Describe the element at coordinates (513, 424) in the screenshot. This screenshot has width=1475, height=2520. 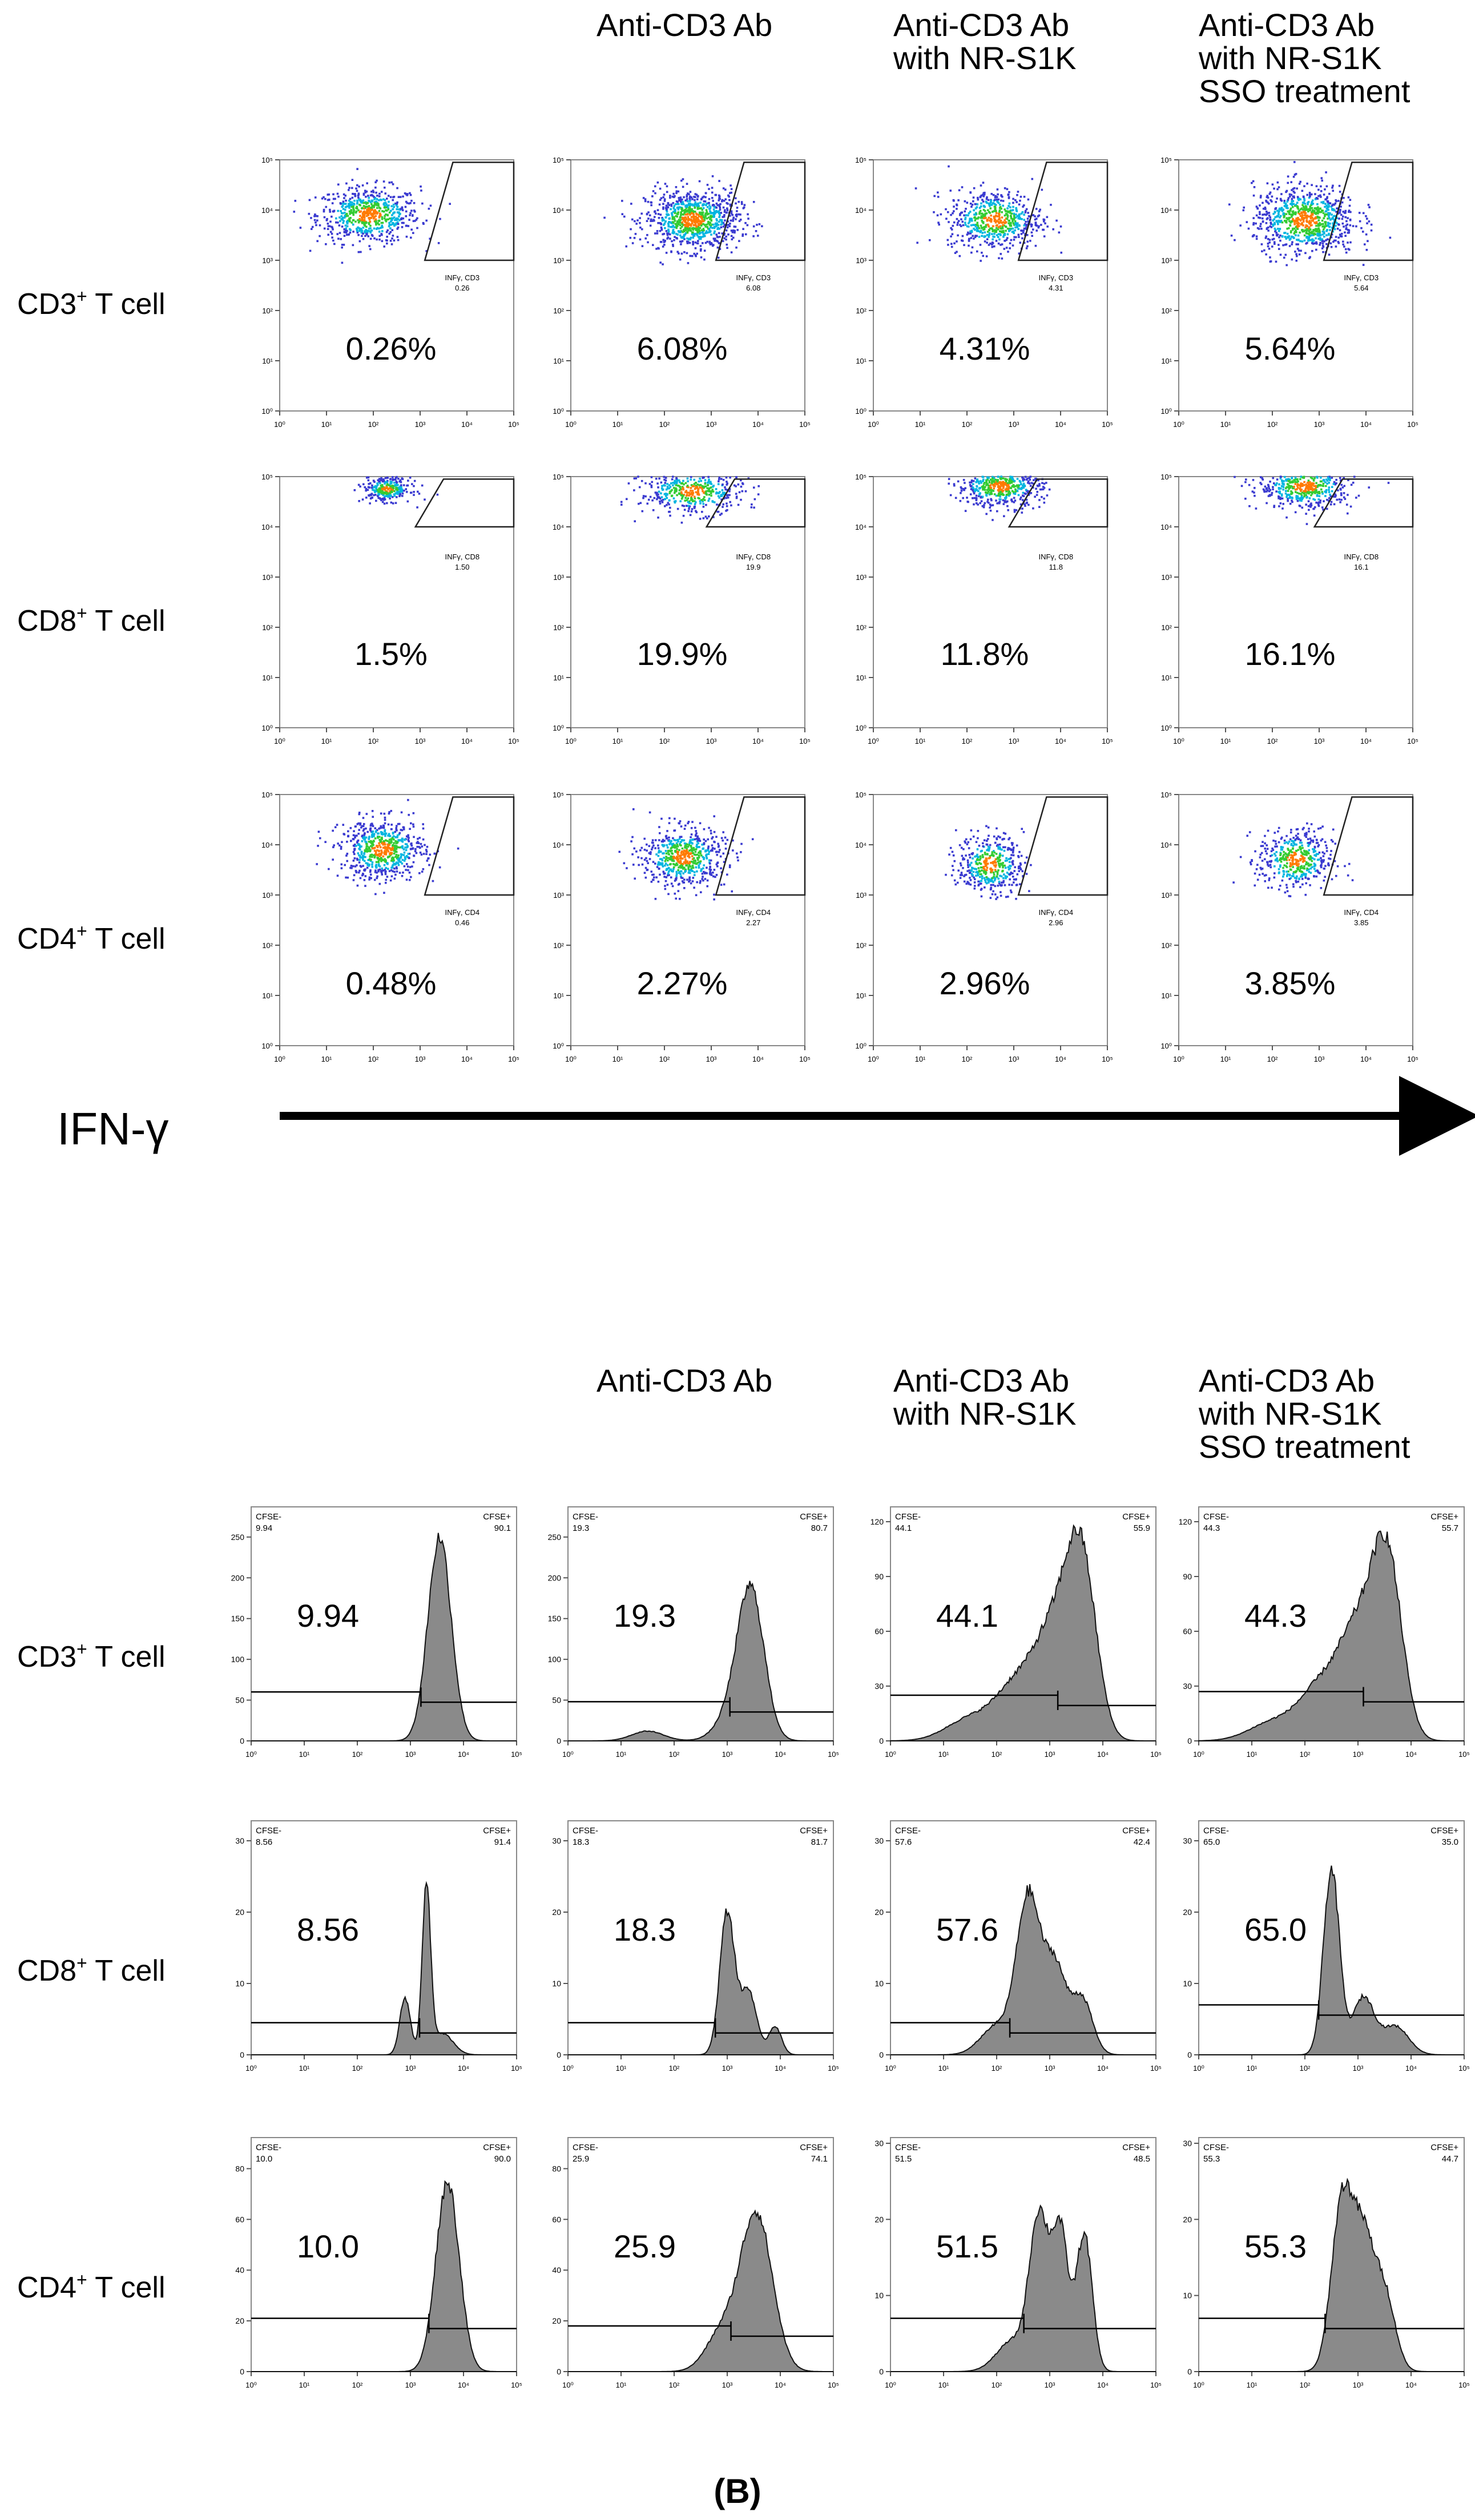
I see `x-tick-label: 10⁵` at that location.